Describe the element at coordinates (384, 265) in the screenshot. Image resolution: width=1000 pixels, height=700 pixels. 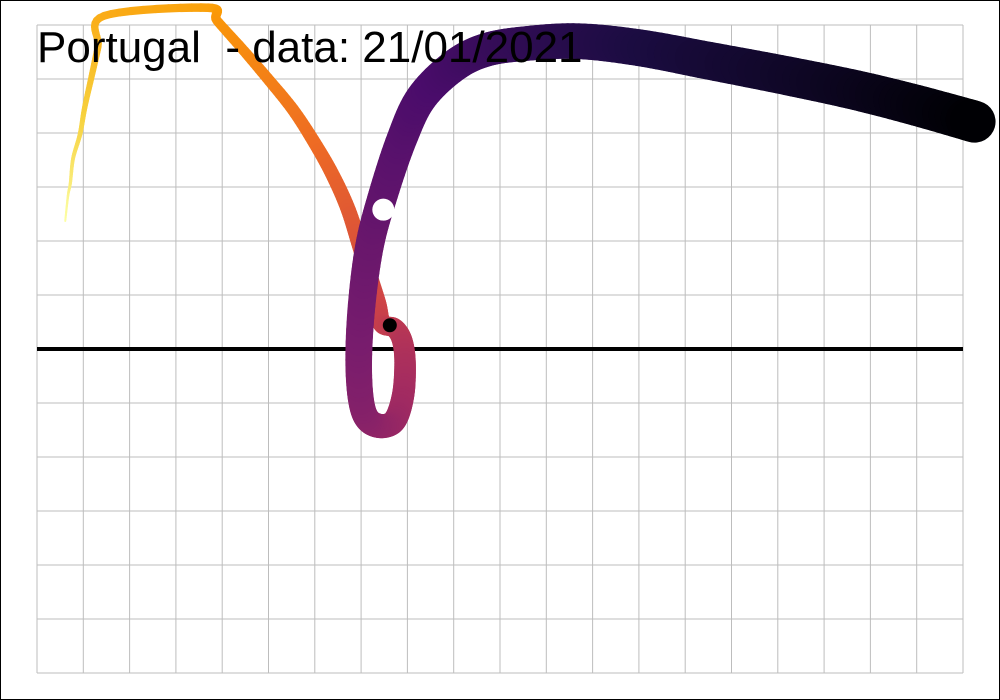
I see `markers-layer` at that location.